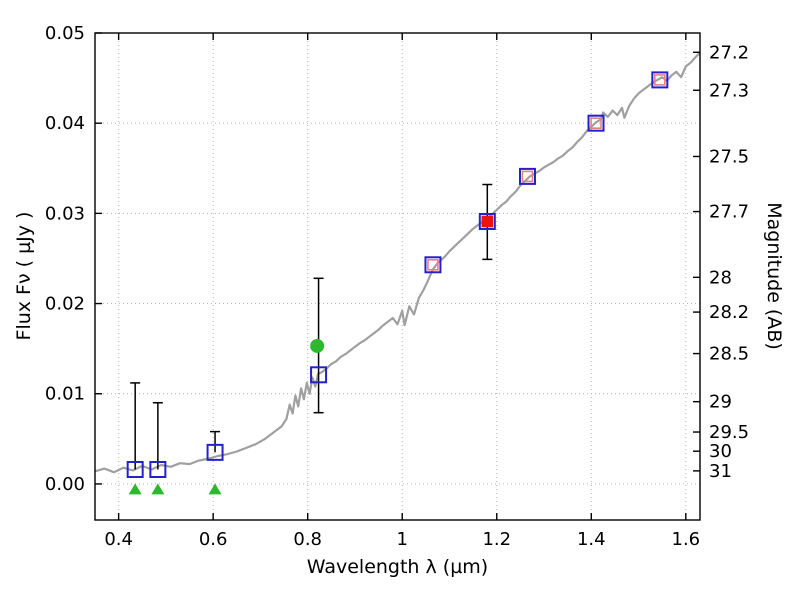 The height and width of the screenshot is (600, 800). Describe the element at coordinates (729, 354) in the screenshot. I see `y-tick-label-right: 28.5` at that location.